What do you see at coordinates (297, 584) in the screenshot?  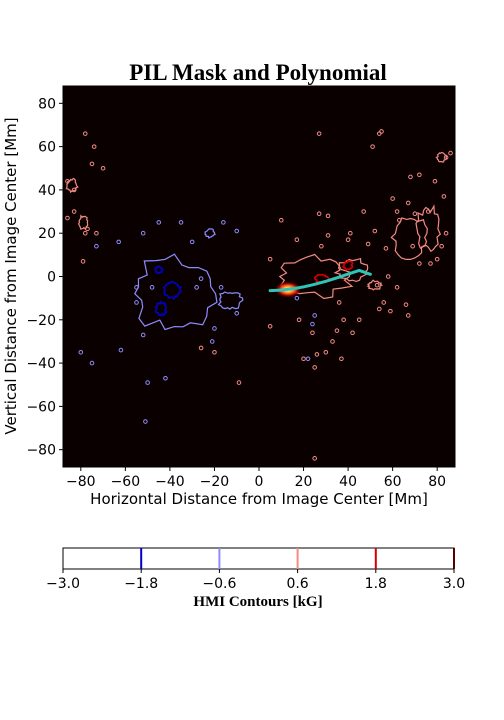 I see `colorbar-tick-label: 0.6` at bounding box center [297, 584].